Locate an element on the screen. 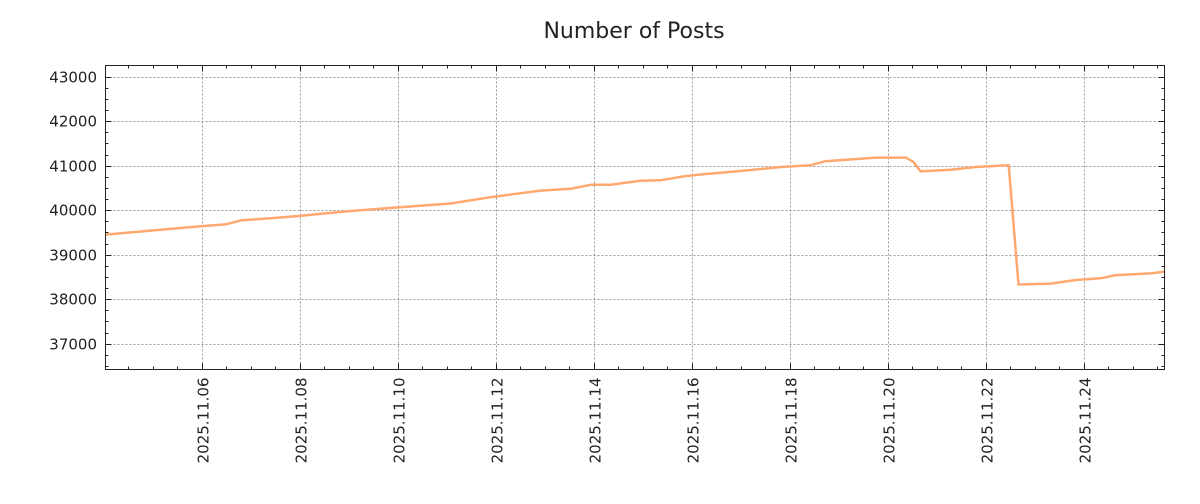 The width and height of the screenshot is (1200, 504). y-tick-label: 42000 is located at coordinates (73, 122).